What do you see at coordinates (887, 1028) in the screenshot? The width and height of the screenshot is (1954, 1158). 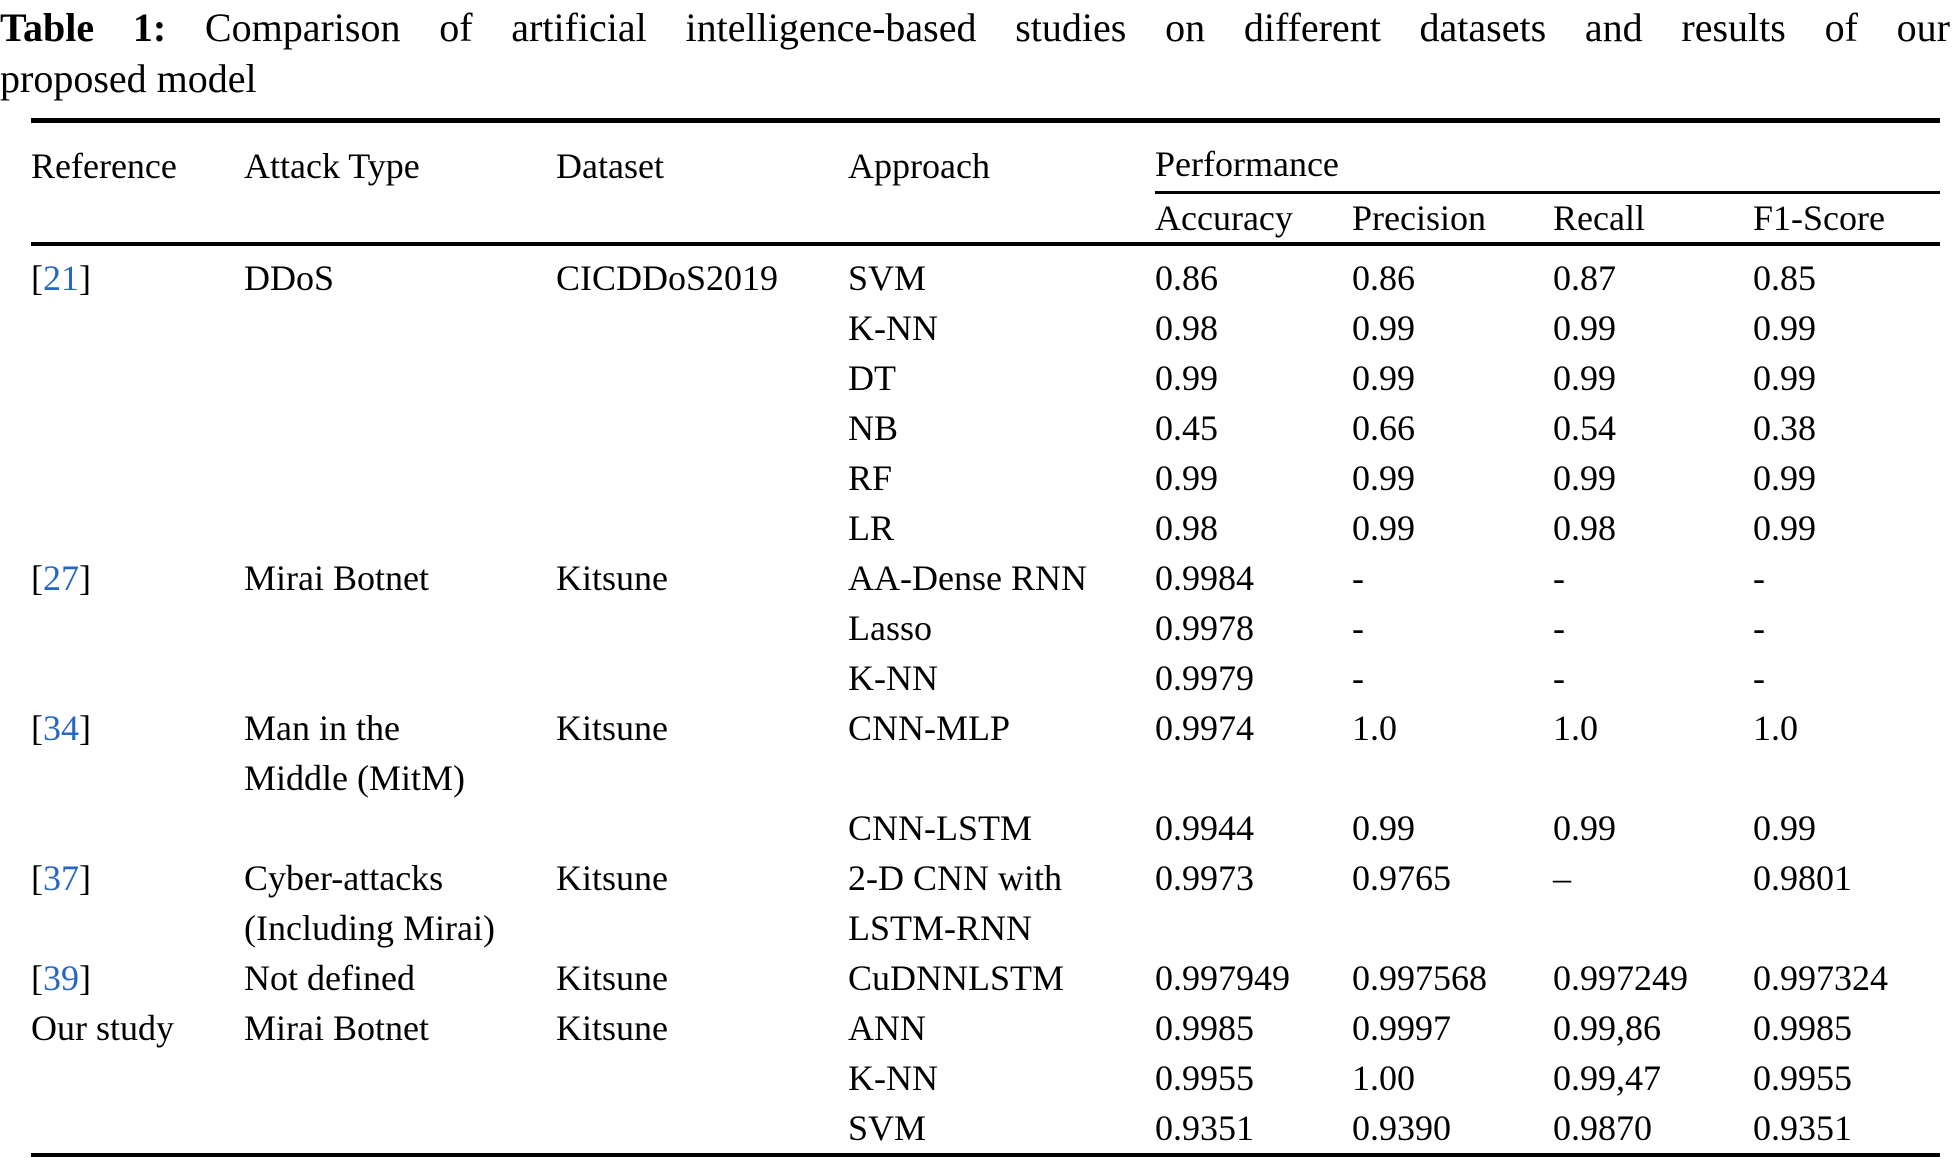 I see `approach-cell: ANN` at bounding box center [887, 1028].